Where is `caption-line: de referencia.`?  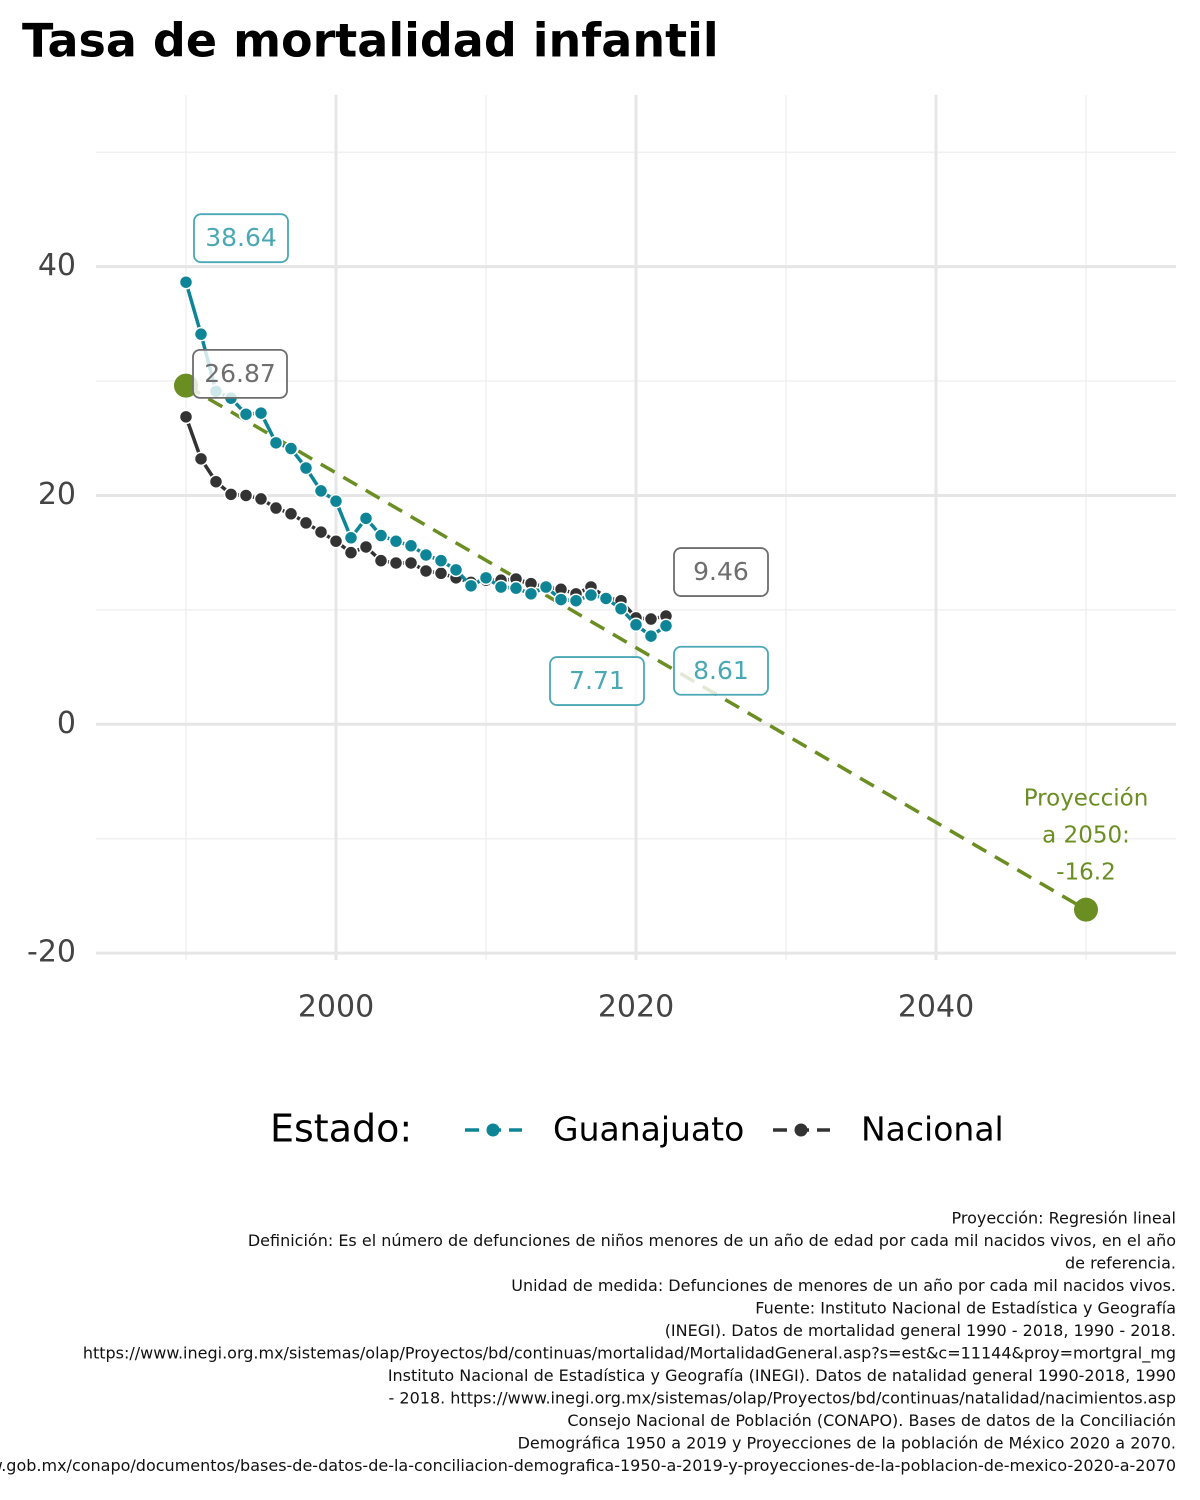
caption-line: de referencia. is located at coordinates (1120, 1263).